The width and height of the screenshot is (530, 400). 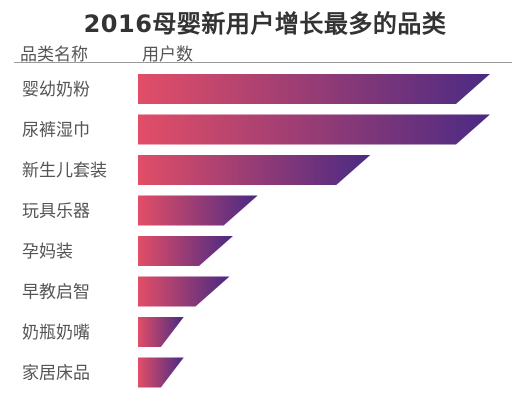 I want to click on chart-title: 2016母婴新用户增长最多的品类, so click(x=265, y=24).